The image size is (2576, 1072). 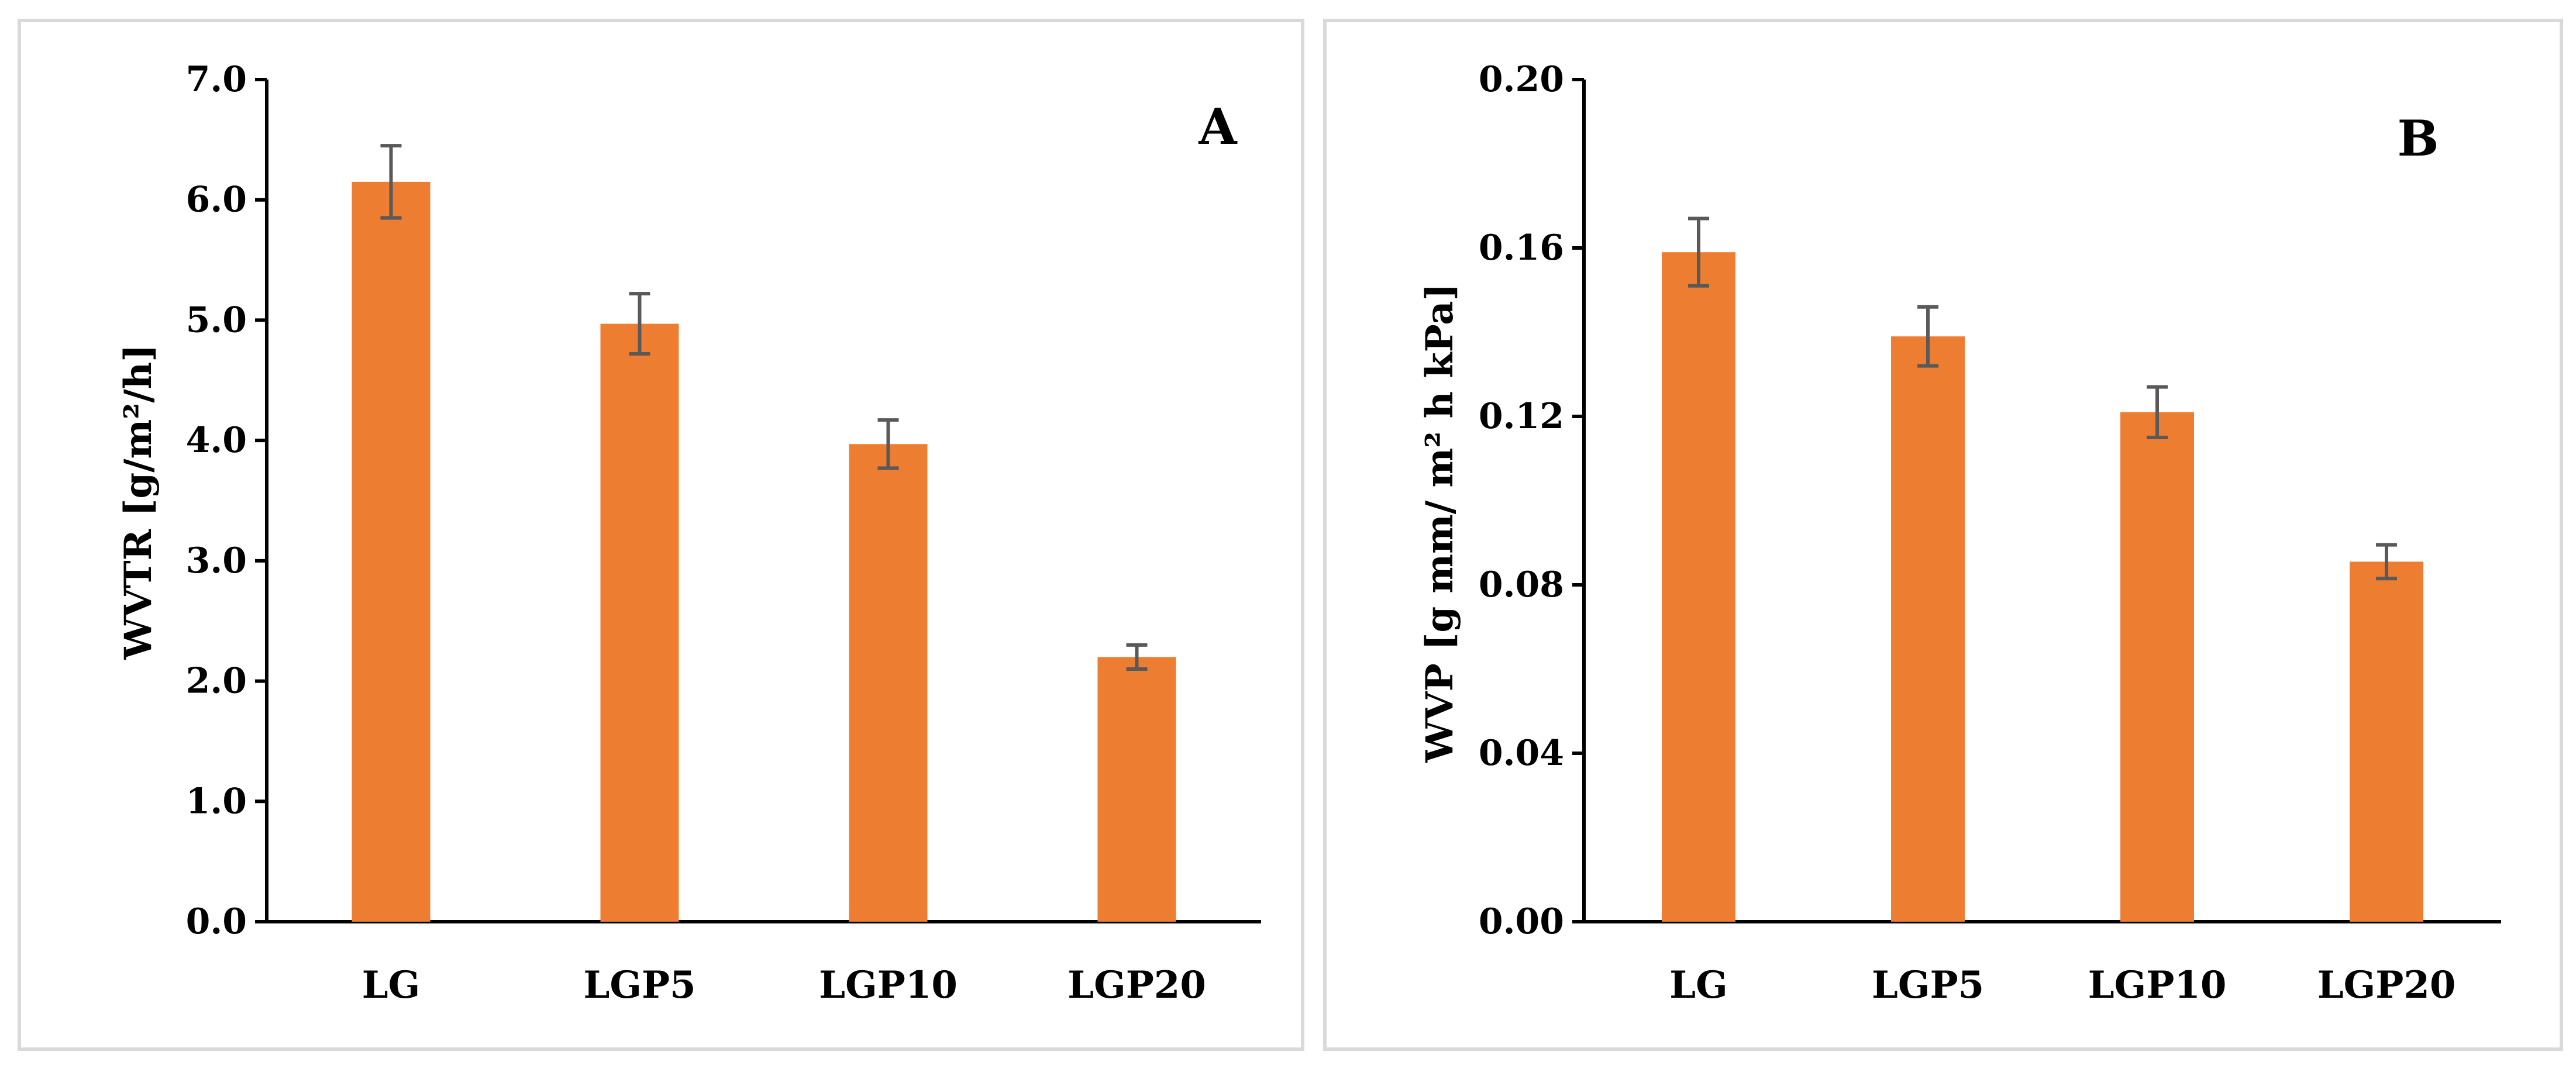 I want to click on chart-b-bar-lgp10, so click(x=2157, y=667).